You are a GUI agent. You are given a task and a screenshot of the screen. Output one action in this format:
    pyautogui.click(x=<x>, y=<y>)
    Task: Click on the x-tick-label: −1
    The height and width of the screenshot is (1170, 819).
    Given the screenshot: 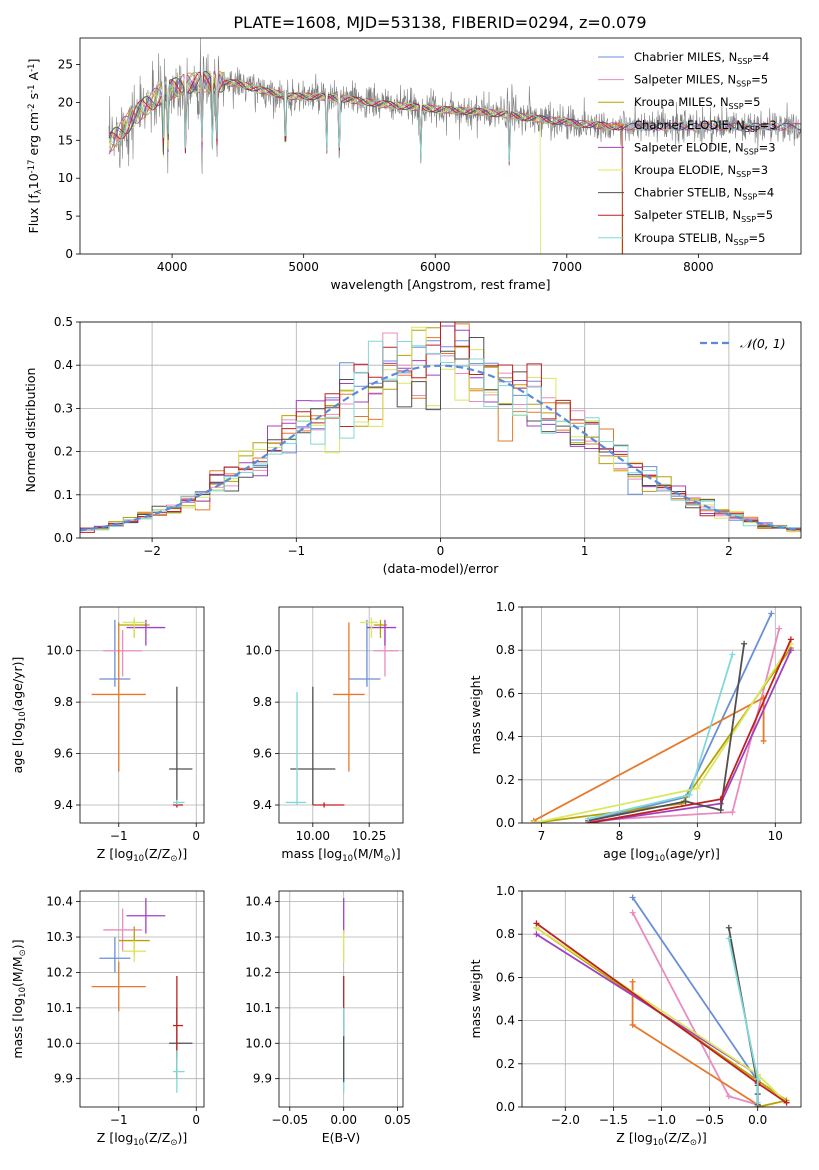 What is the action you would take?
    pyautogui.click(x=119, y=1120)
    